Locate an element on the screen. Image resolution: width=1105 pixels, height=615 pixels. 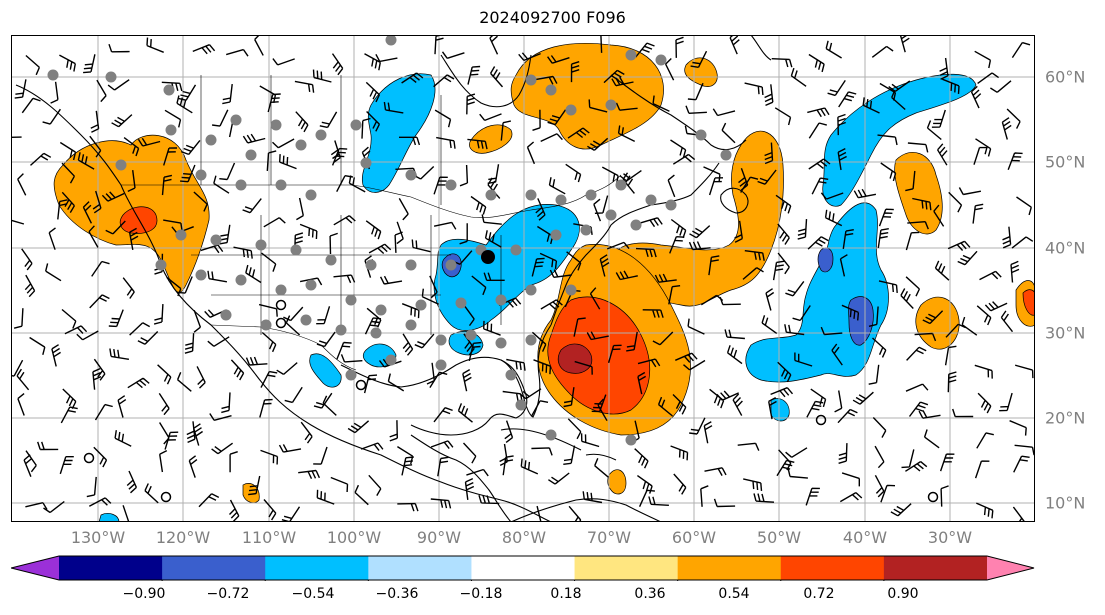
colorbar-outline is located at coordinates (523, 568).